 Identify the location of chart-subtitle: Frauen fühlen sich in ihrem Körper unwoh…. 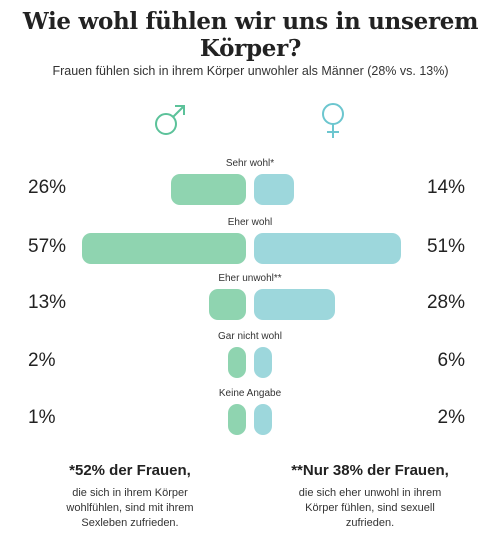
(250, 71).